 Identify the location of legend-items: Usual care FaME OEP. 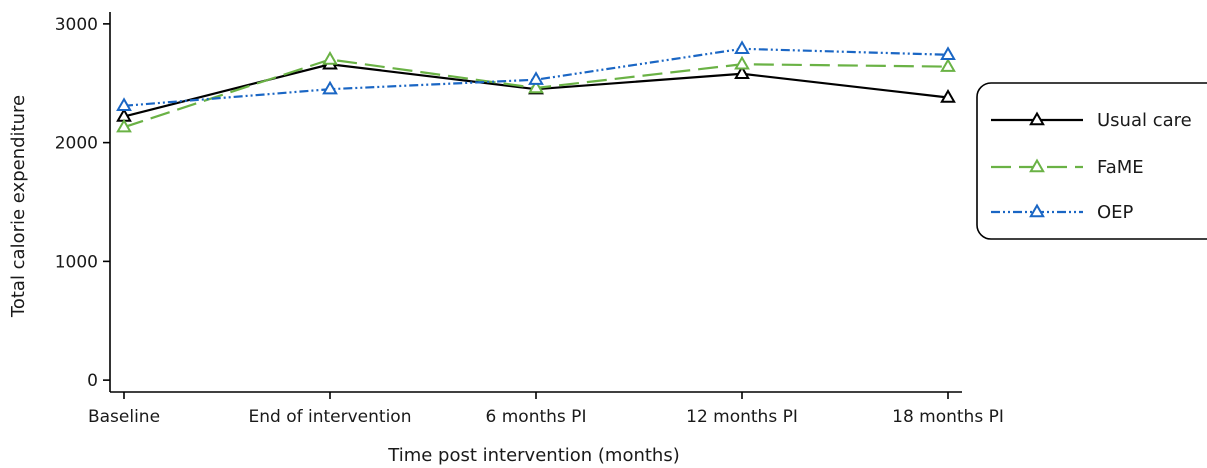
(1091, 166).